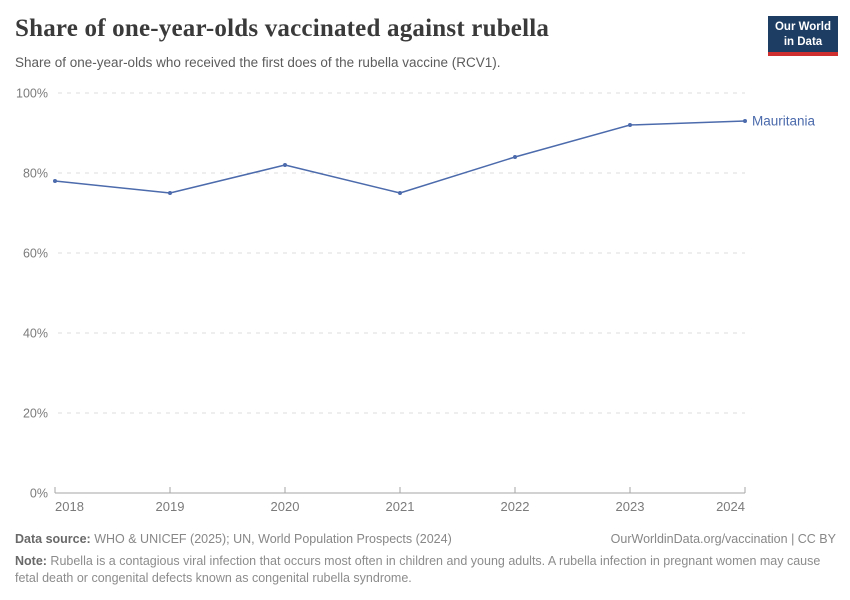  What do you see at coordinates (69, 506) in the screenshot?
I see `x-axis-tick-label: 2018` at bounding box center [69, 506].